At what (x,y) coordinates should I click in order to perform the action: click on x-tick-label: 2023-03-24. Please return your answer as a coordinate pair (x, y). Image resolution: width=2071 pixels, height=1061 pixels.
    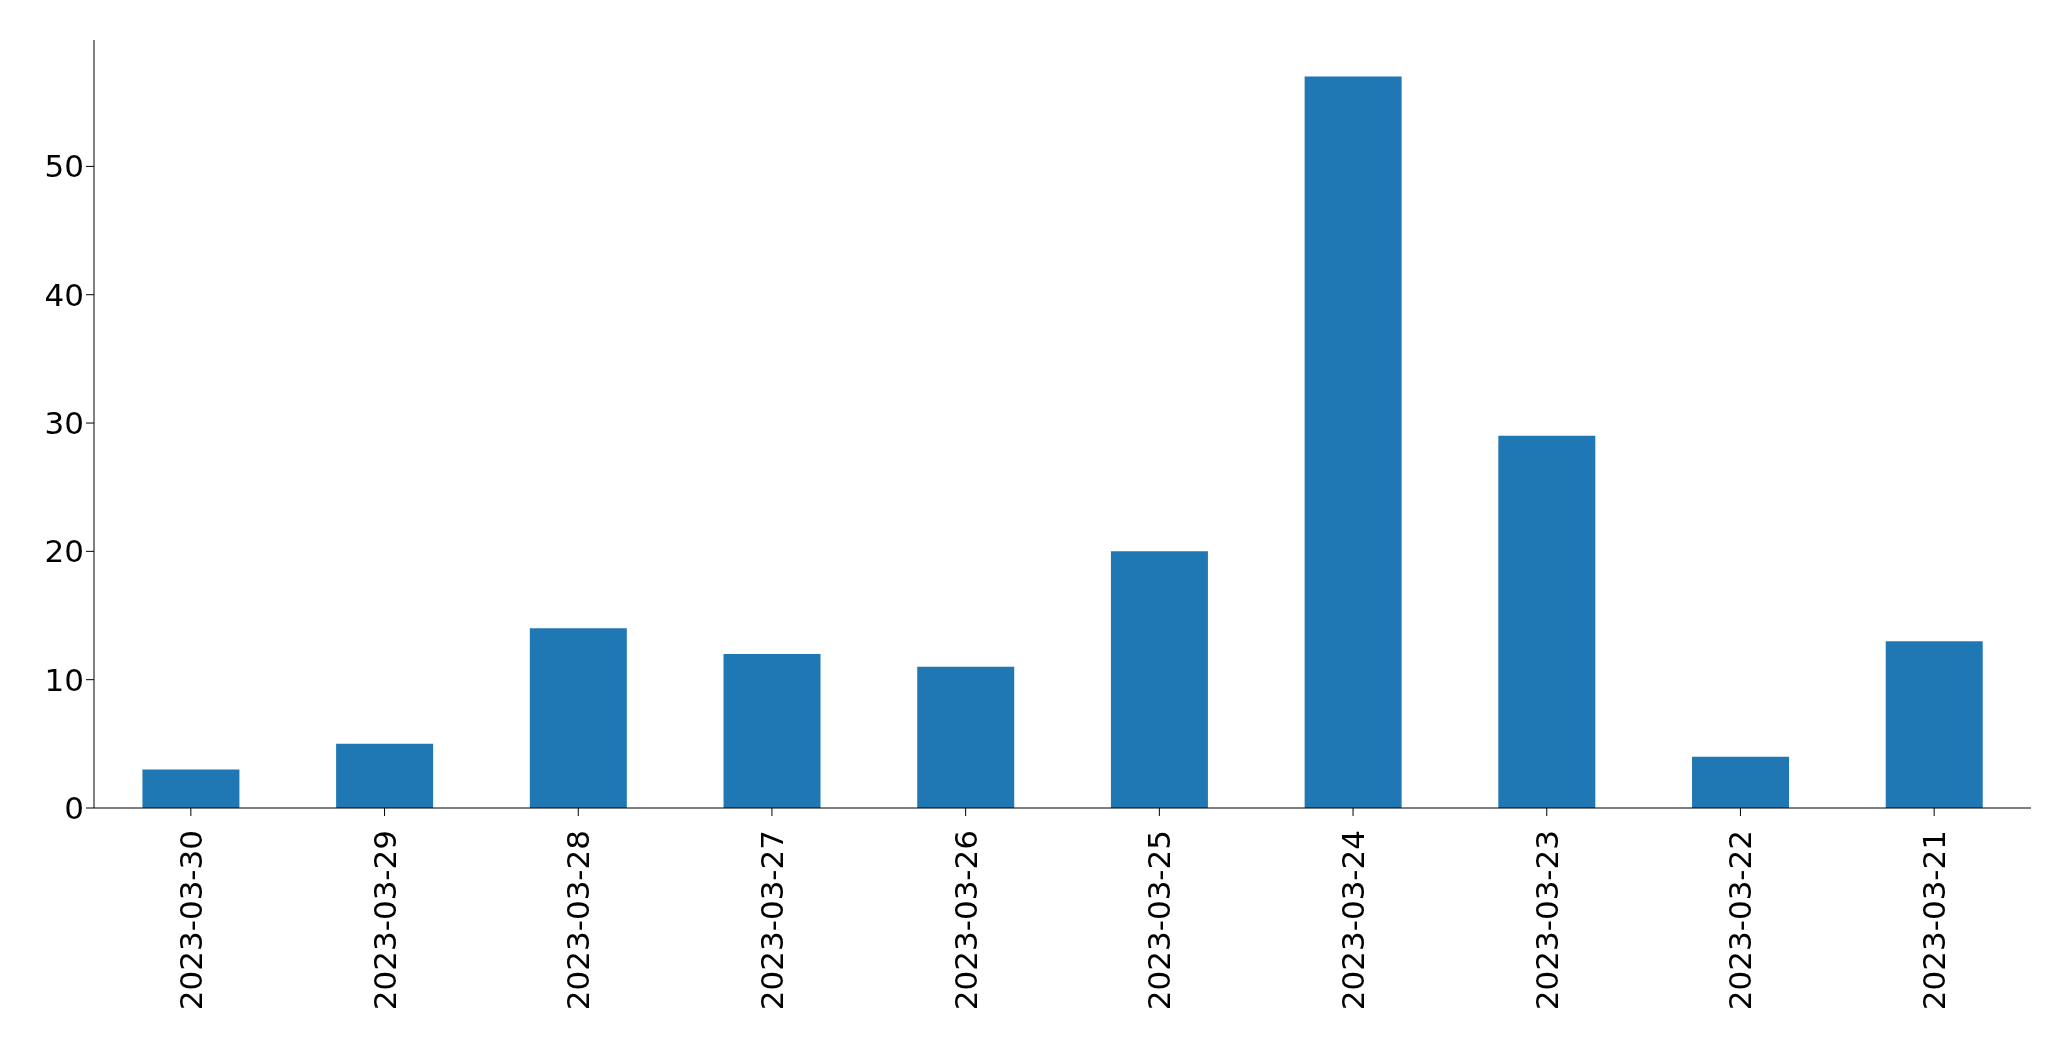
    Looking at the image, I should click on (1353, 920).